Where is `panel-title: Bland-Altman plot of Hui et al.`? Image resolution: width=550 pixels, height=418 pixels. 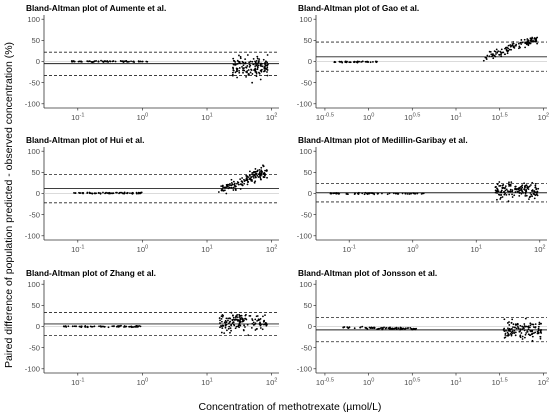
panel-title: Bland-Altman plot of Hui et al. is located at coordinates (85, 140).